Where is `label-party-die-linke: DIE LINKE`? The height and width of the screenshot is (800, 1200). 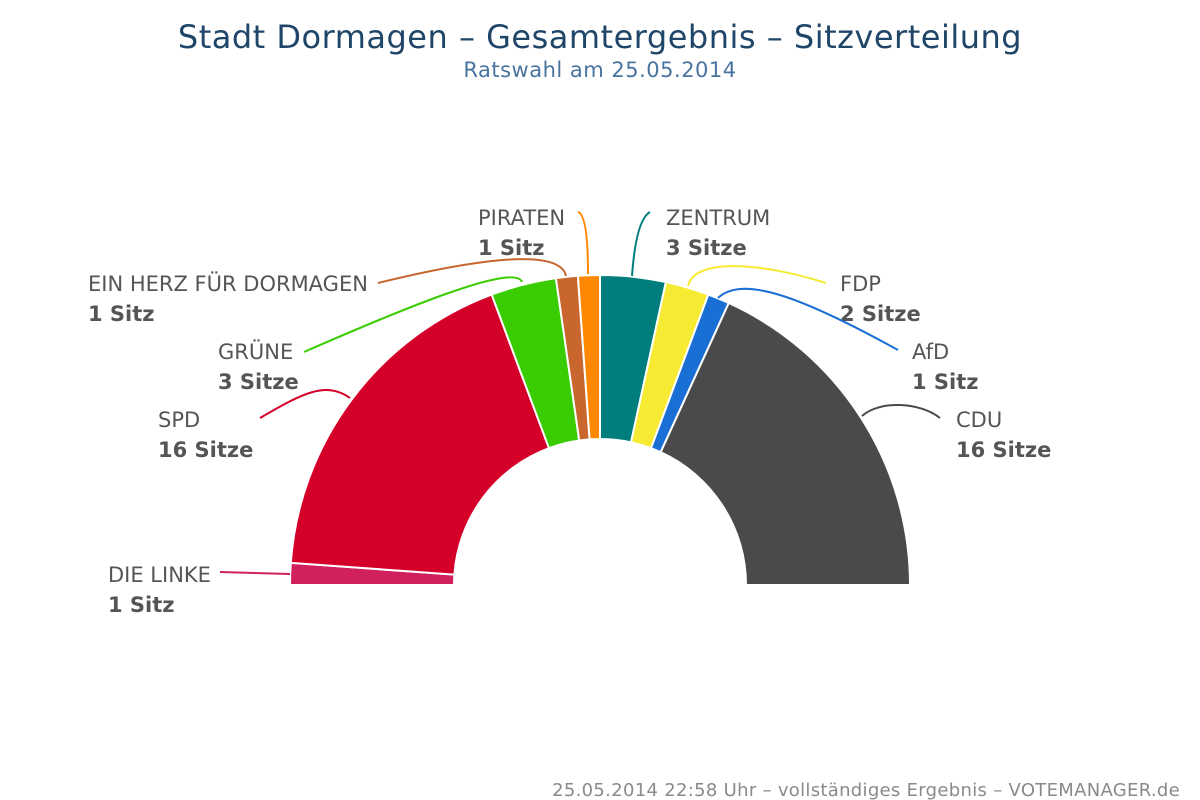
label-party-die-linke: DIE LINKE is located at coordinates (159, 575).